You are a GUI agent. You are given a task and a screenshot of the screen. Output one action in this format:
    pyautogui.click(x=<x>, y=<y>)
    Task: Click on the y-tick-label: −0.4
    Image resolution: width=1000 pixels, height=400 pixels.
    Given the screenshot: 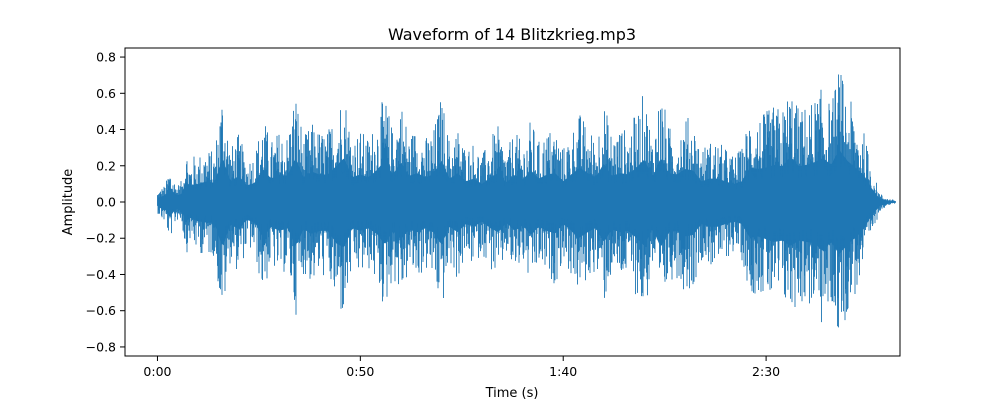 What is the action you would take?
    pyautogui.click(x=101, y=274)
    